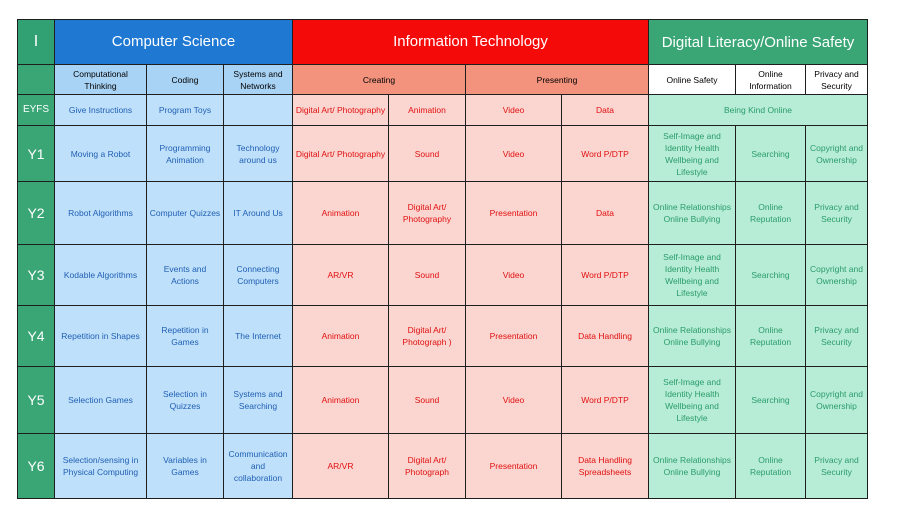  I want to click on creating-2-cell: Digital Art/ Photograph, so click(427, 466).